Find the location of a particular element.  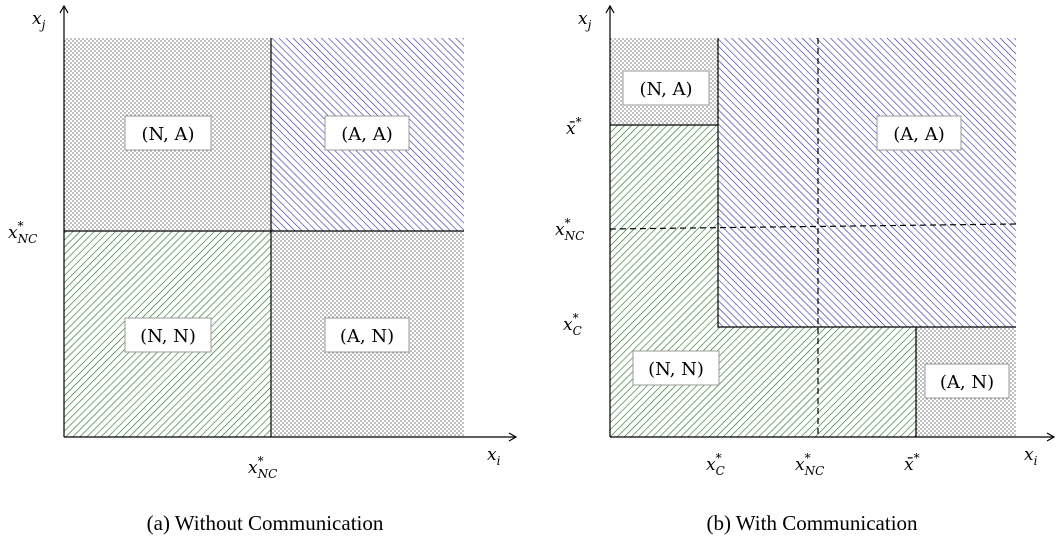

y-tick-xc-b: x* C is located at coordinates (572, 324).